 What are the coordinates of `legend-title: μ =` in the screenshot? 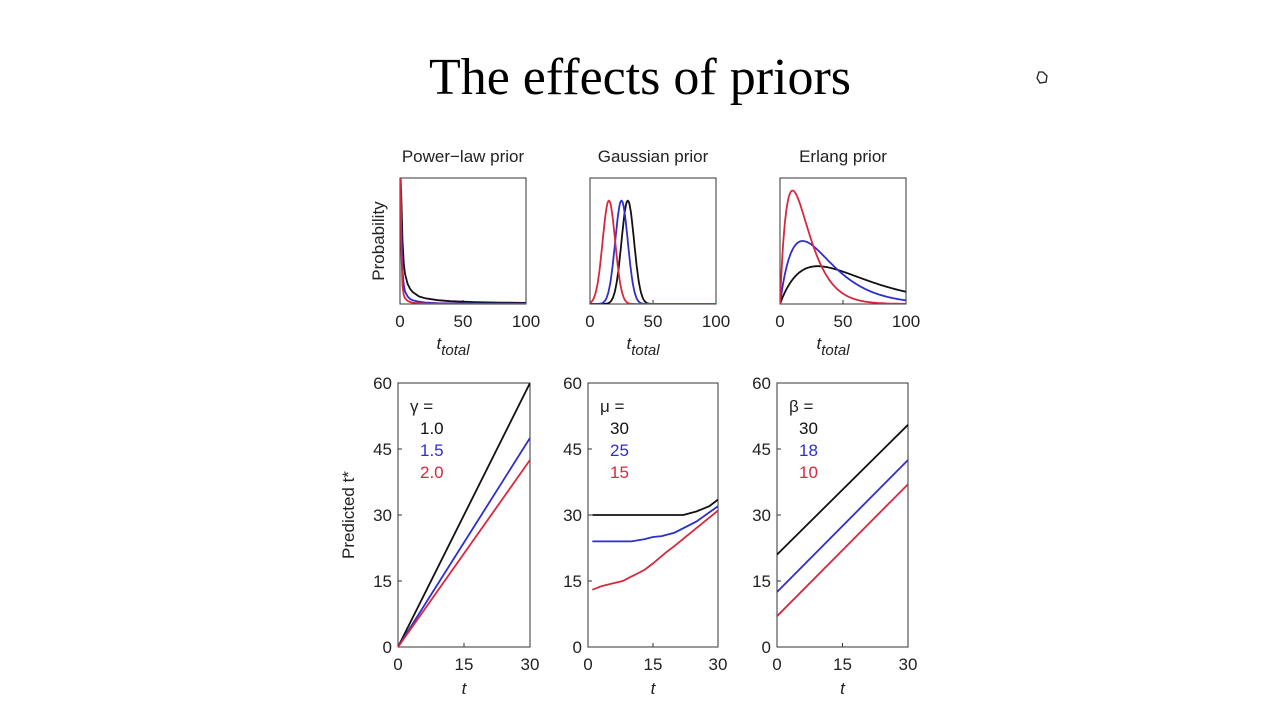 It's located at (612, 406).